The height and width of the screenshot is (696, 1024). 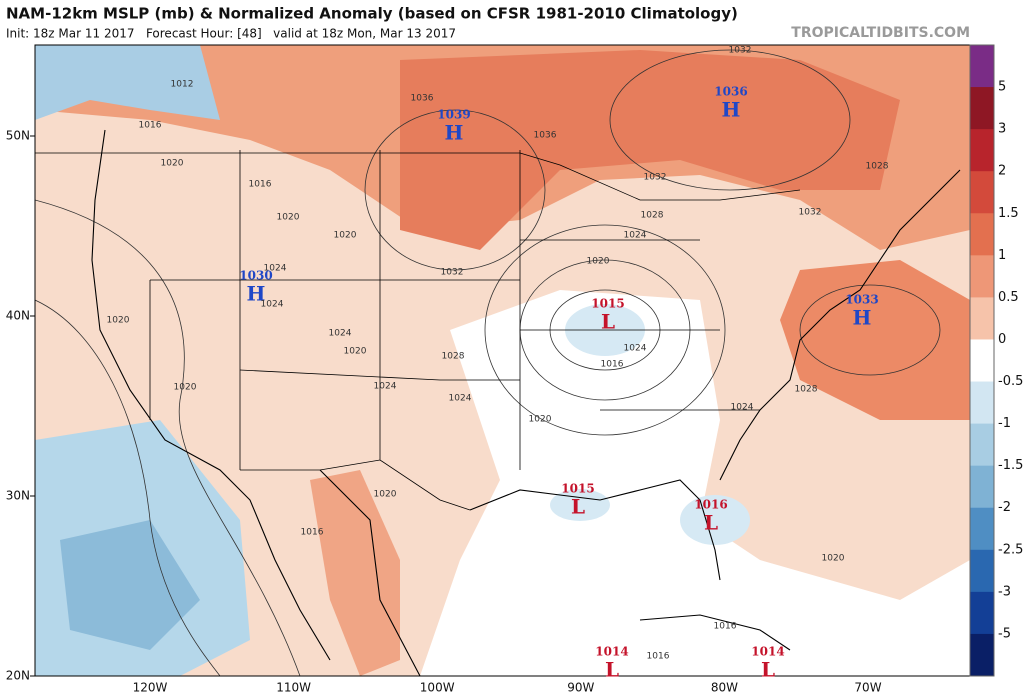 I want to click on colorbar-label: -2.5, so click(x=1010, y=549).